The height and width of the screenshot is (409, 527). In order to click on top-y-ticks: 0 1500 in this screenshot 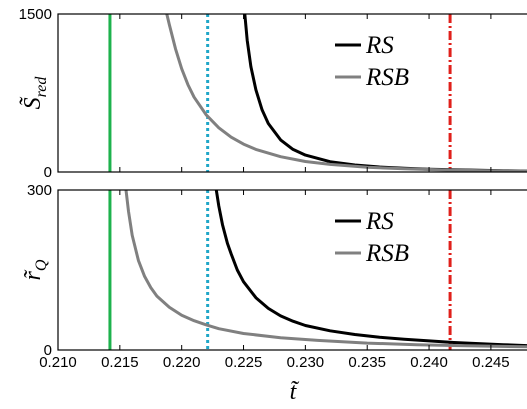, I will do `click(41, 93)`.